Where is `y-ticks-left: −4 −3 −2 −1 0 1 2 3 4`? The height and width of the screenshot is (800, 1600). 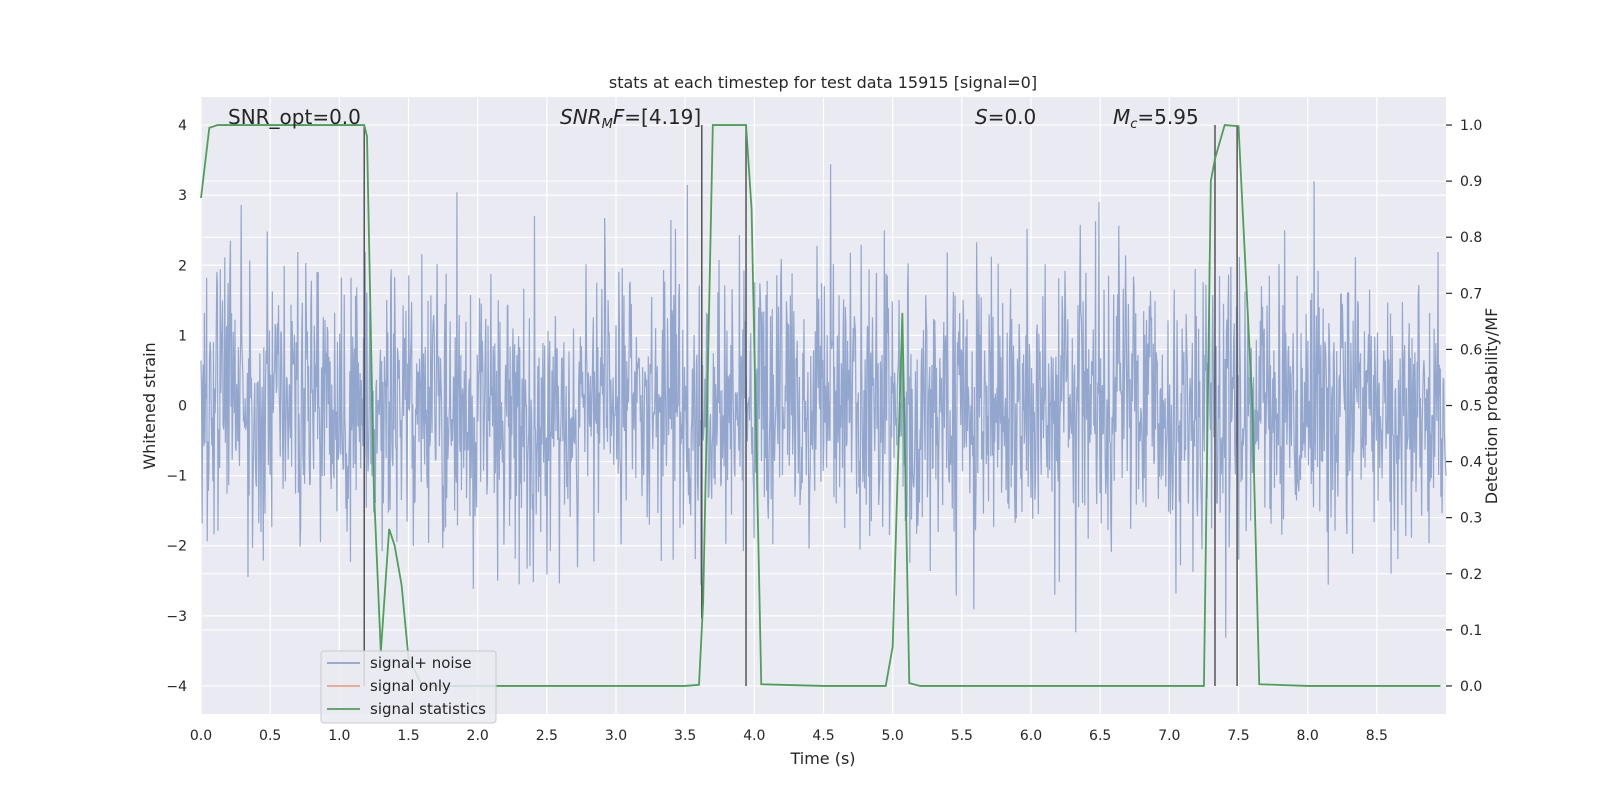
y-ticks-left: −4 −3 −2 −1 0 1 2 3 4 is located at coordinates (176, 406).